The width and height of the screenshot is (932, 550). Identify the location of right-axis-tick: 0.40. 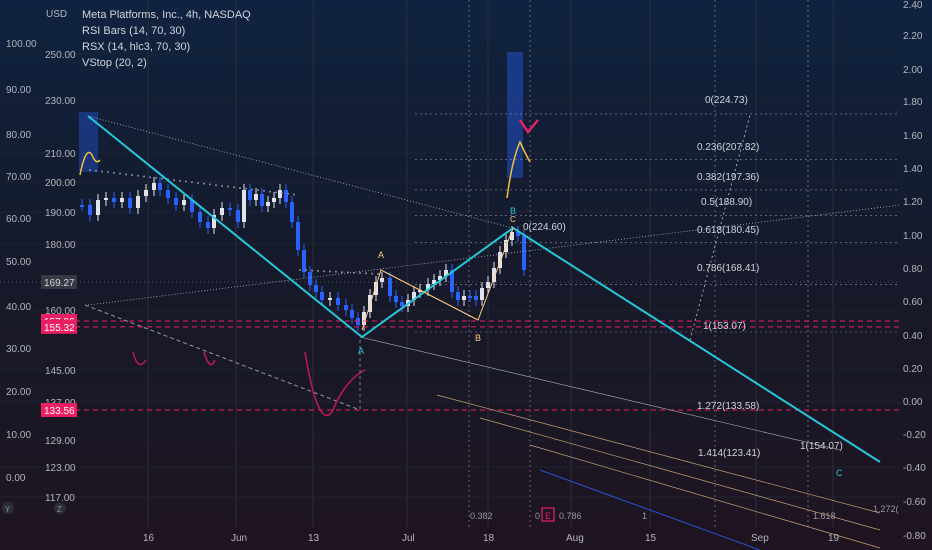
(913, 336).